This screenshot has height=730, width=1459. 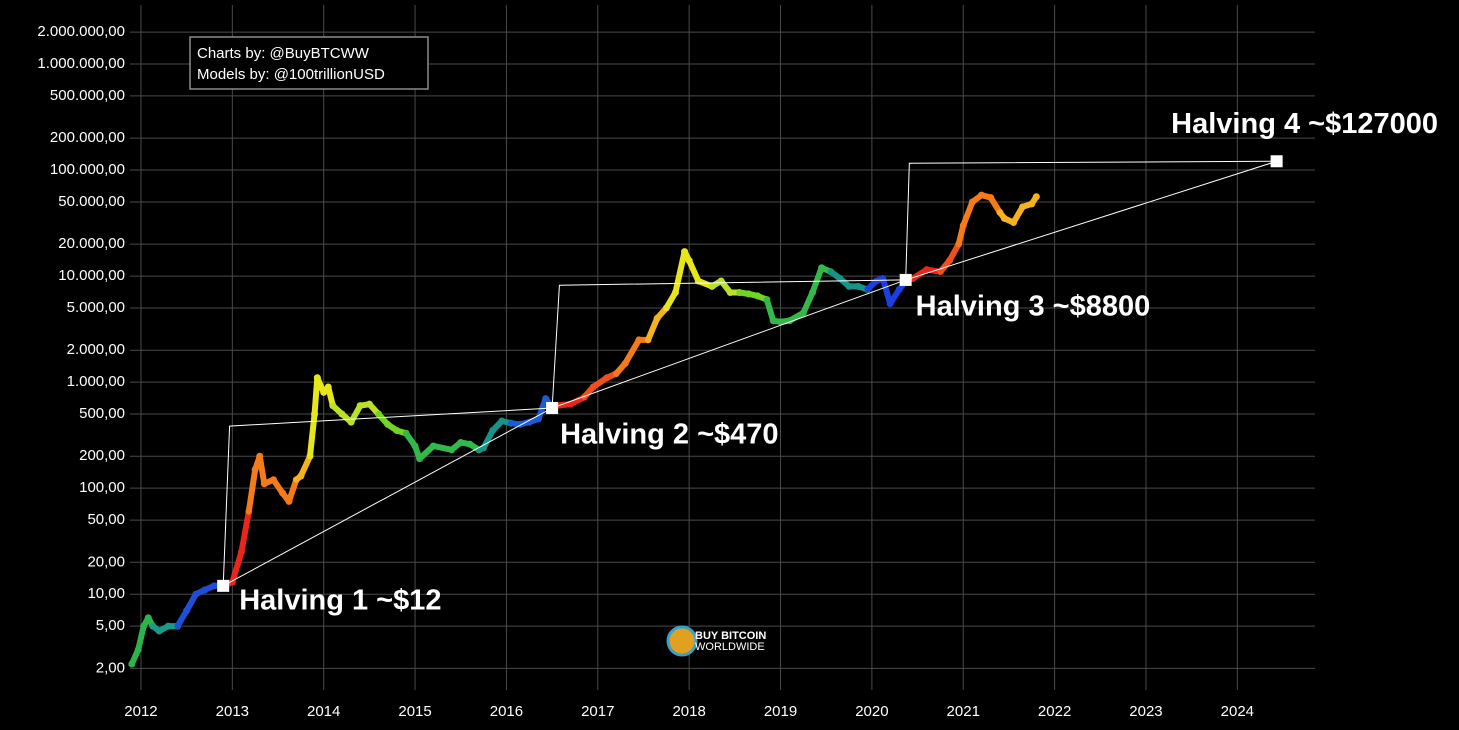 I want to click on x-tick-label: 2014, so click(x=323, y=711).